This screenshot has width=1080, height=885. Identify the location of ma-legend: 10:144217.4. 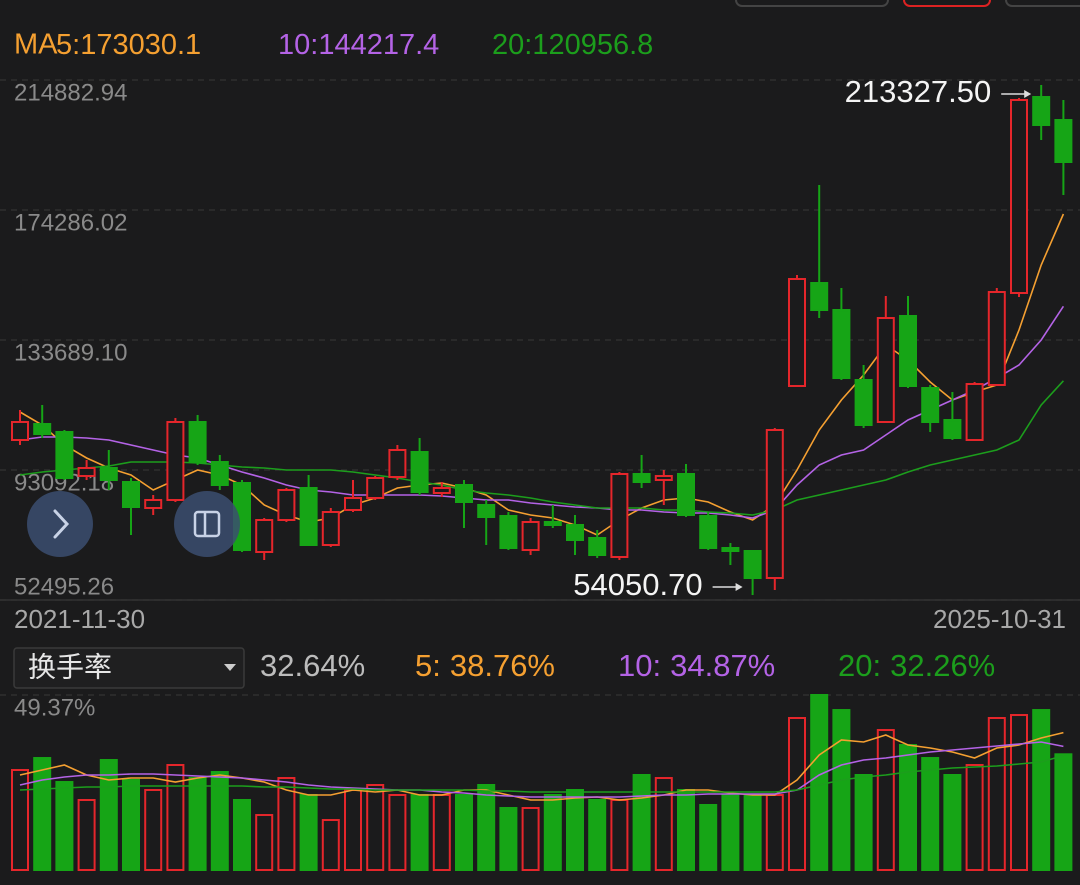
(358, 45).